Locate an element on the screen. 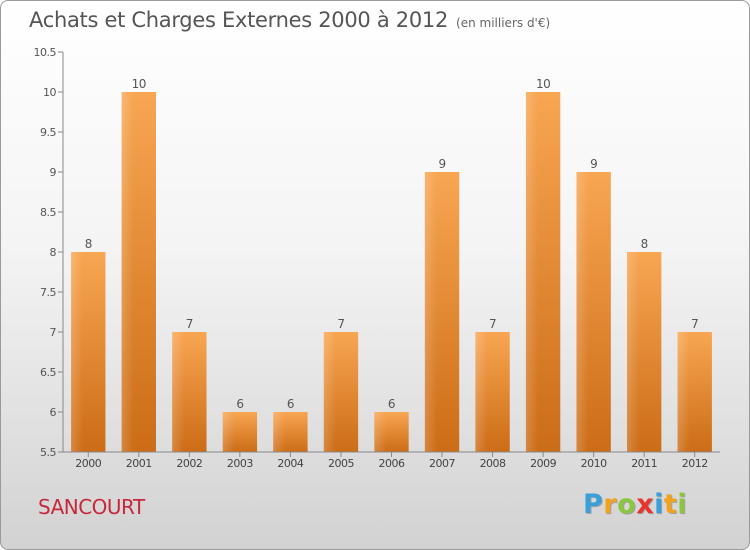 This screenshot has width=750, height=550. logo-letter: P is located at coordinates (593, 504).